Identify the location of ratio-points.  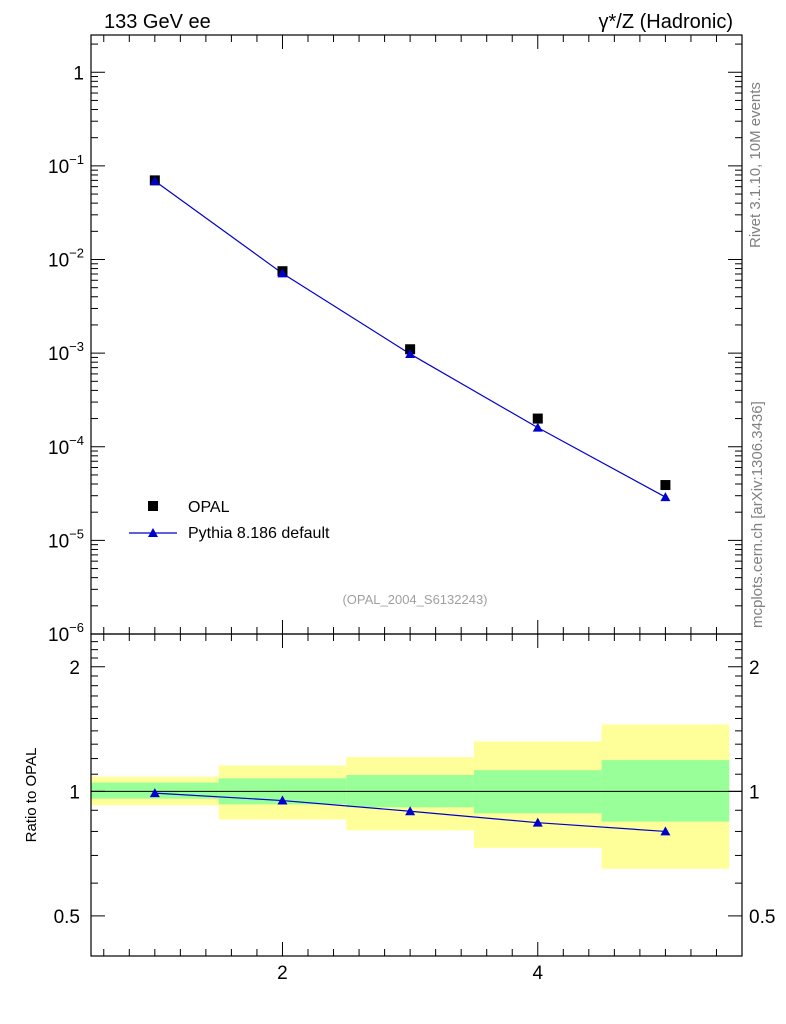
(410, 812).